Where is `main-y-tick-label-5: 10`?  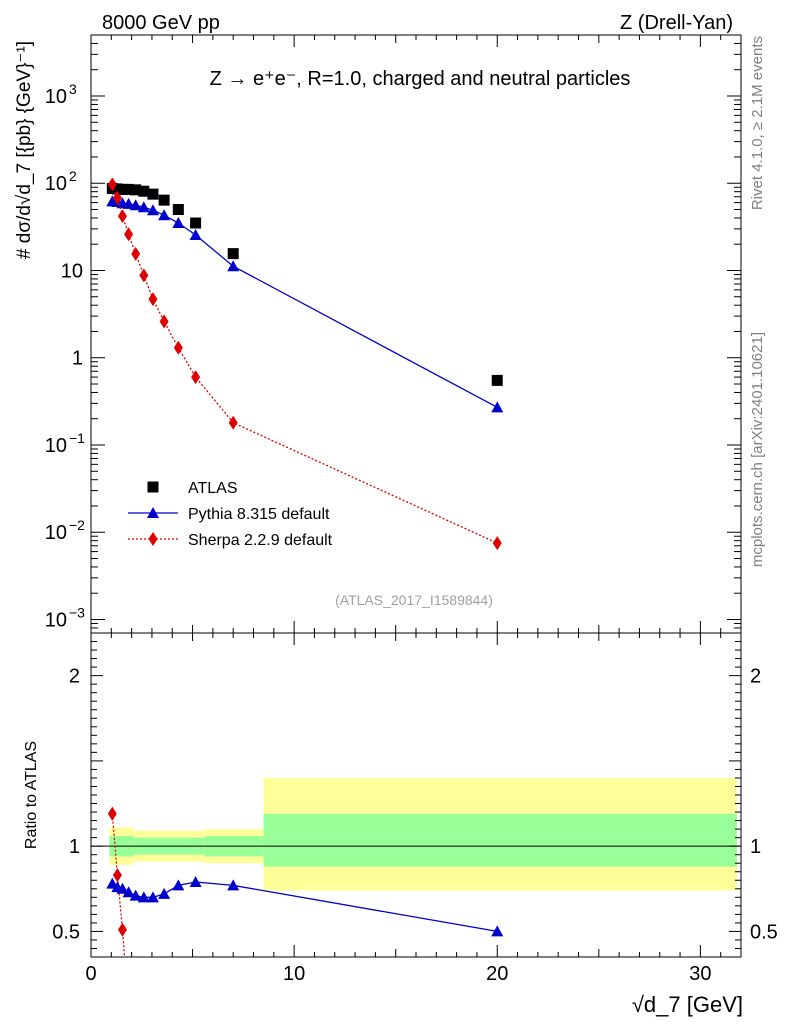
main-y-tick-label-5: 10 is located at coordinates (56, 184).